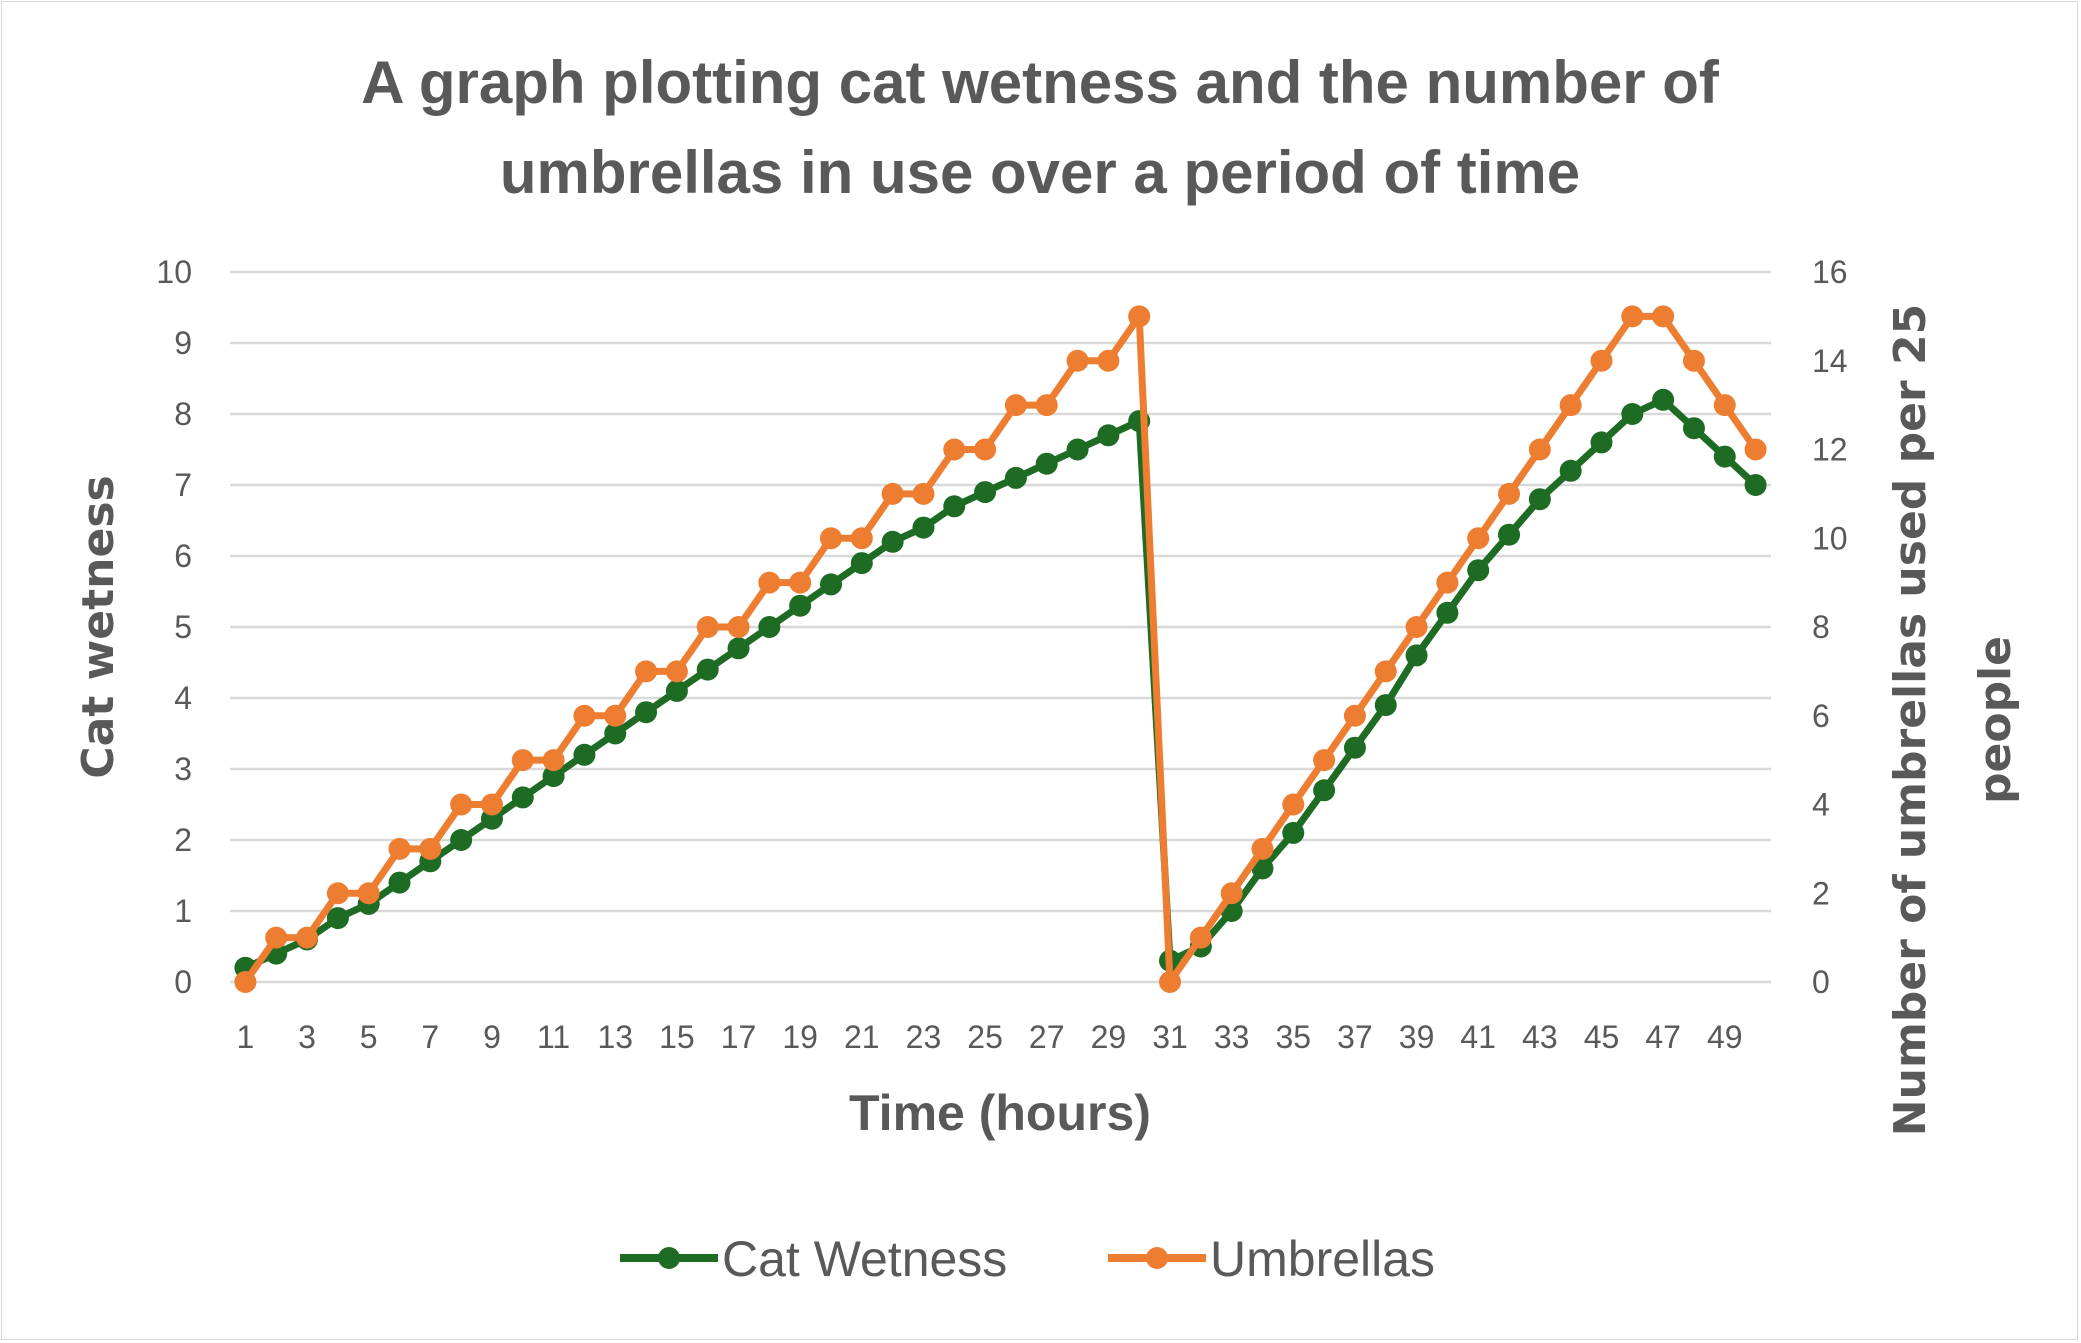  I want to click on x-tick-label: 3, so click(307, 1037).